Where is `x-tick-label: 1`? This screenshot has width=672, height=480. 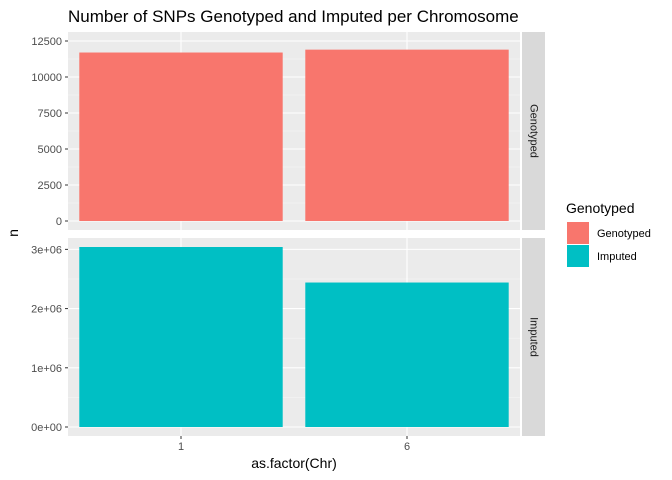 x-tick-label: 1 is located at coordinates (181, 447).